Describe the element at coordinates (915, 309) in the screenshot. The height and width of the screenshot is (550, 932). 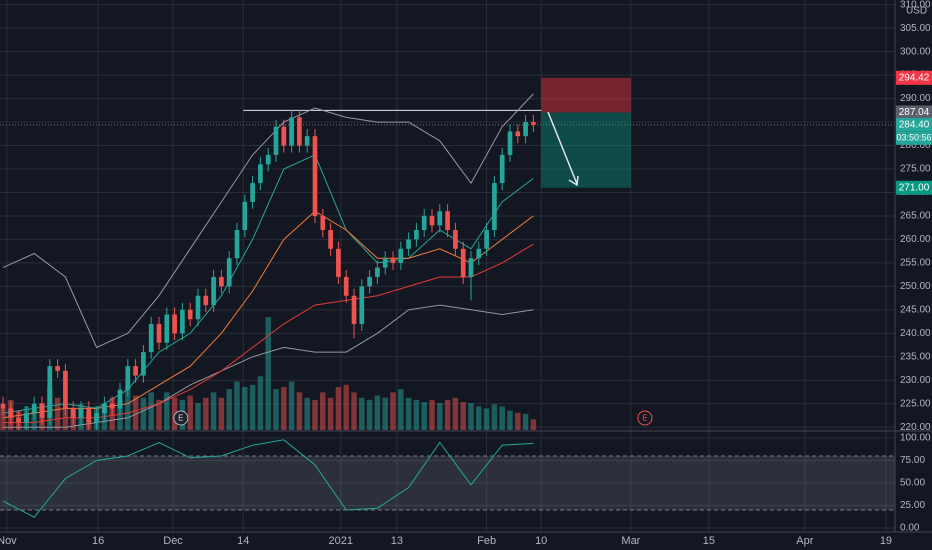
I see `y-tick-label: 245.00` at that location.